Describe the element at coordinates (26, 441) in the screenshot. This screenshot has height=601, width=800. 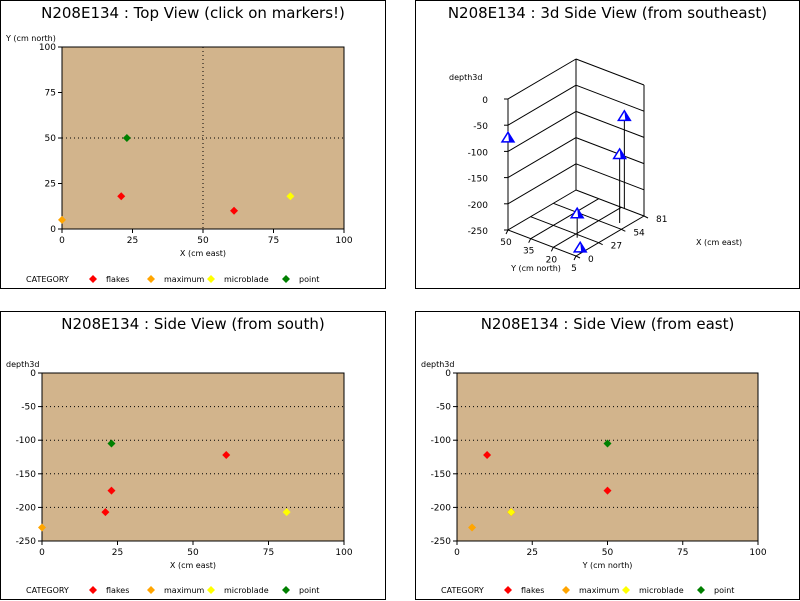
I see `south-y-tick-label: -100` at that location.